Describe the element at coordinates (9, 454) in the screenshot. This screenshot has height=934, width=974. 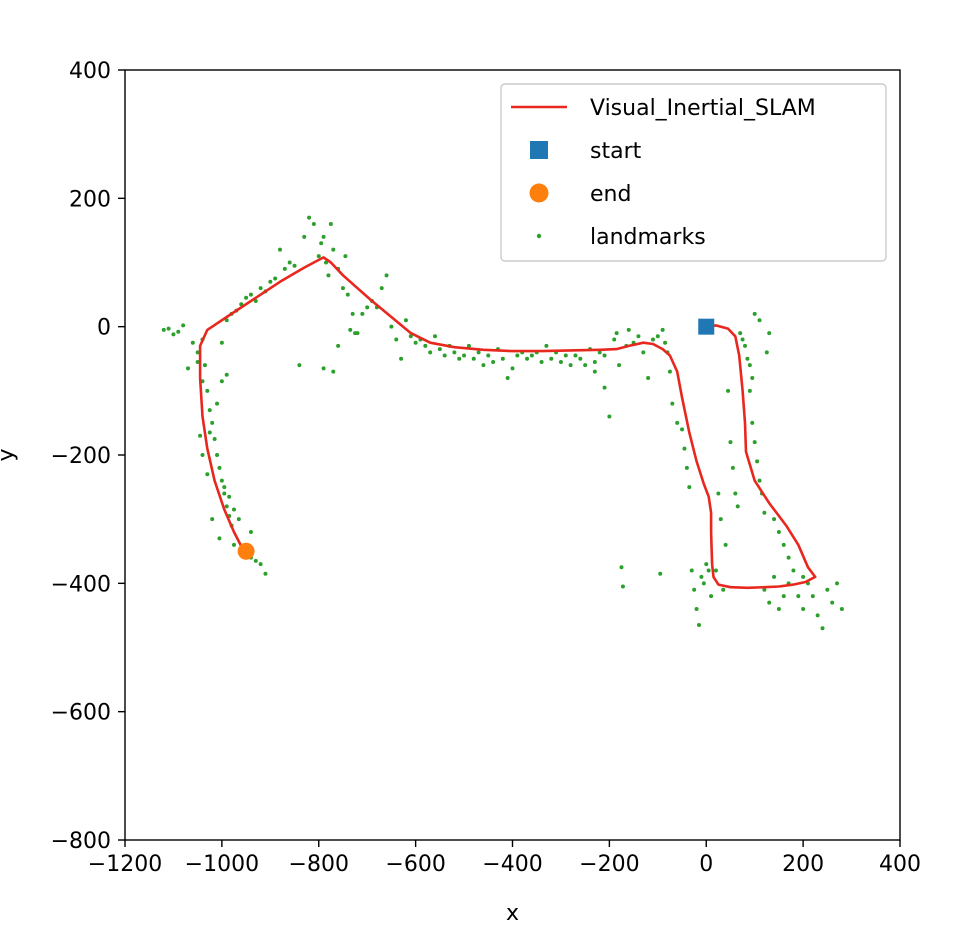
I see `y-axis-label: y` at that location.